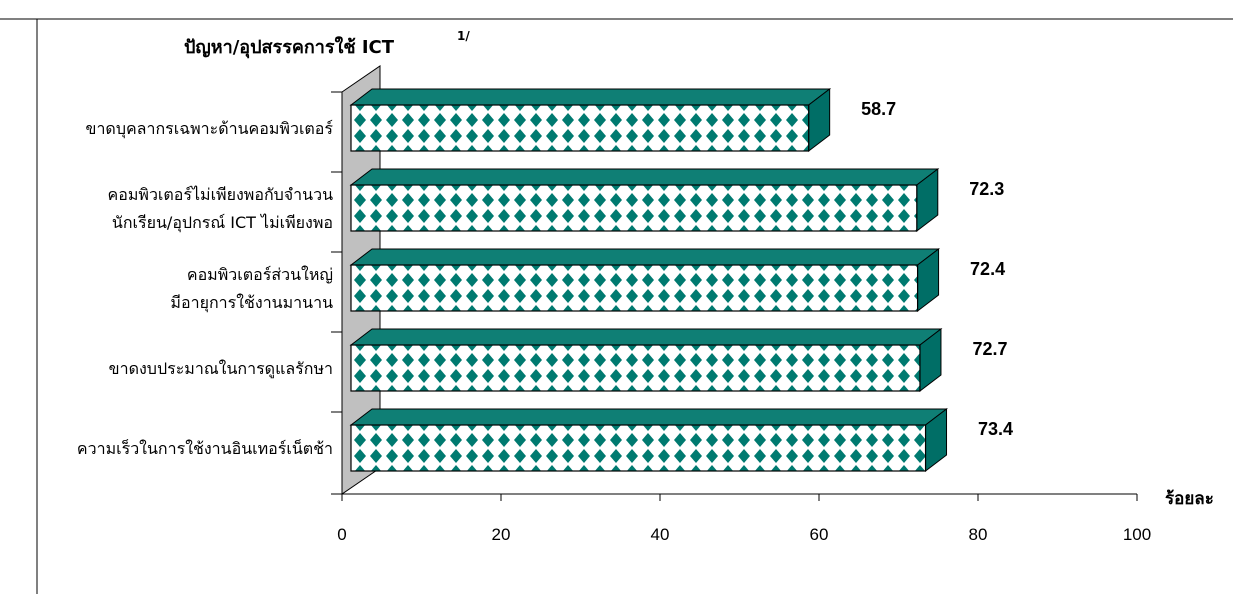 The height and width of the screenshot is (594, 1233). Describe the element at coordinates (210, 129) in the screenshot. I see `category-label: ขาดบุคลากรเฉพาะด้านคอมพิวเตอร์` at that location.